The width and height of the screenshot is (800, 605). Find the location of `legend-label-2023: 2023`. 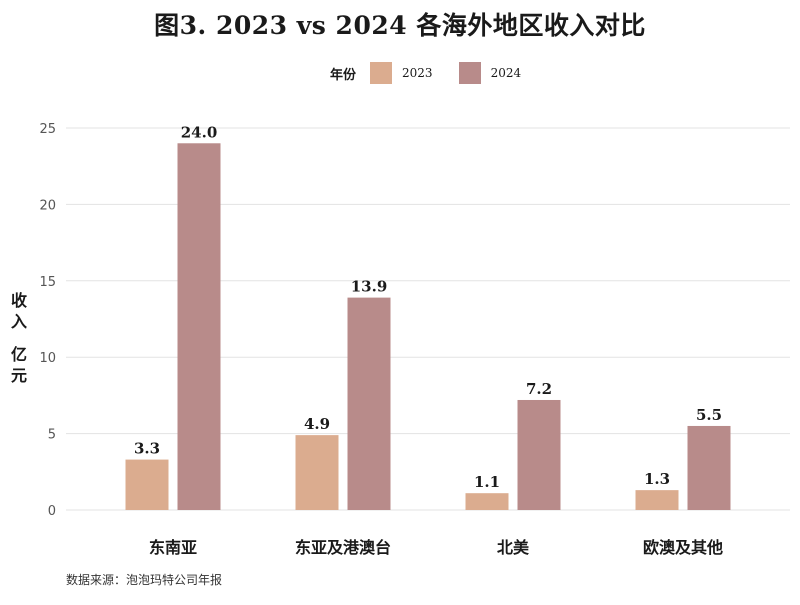

legend-label-2023: 2023 is located at coordinates (417, 73).